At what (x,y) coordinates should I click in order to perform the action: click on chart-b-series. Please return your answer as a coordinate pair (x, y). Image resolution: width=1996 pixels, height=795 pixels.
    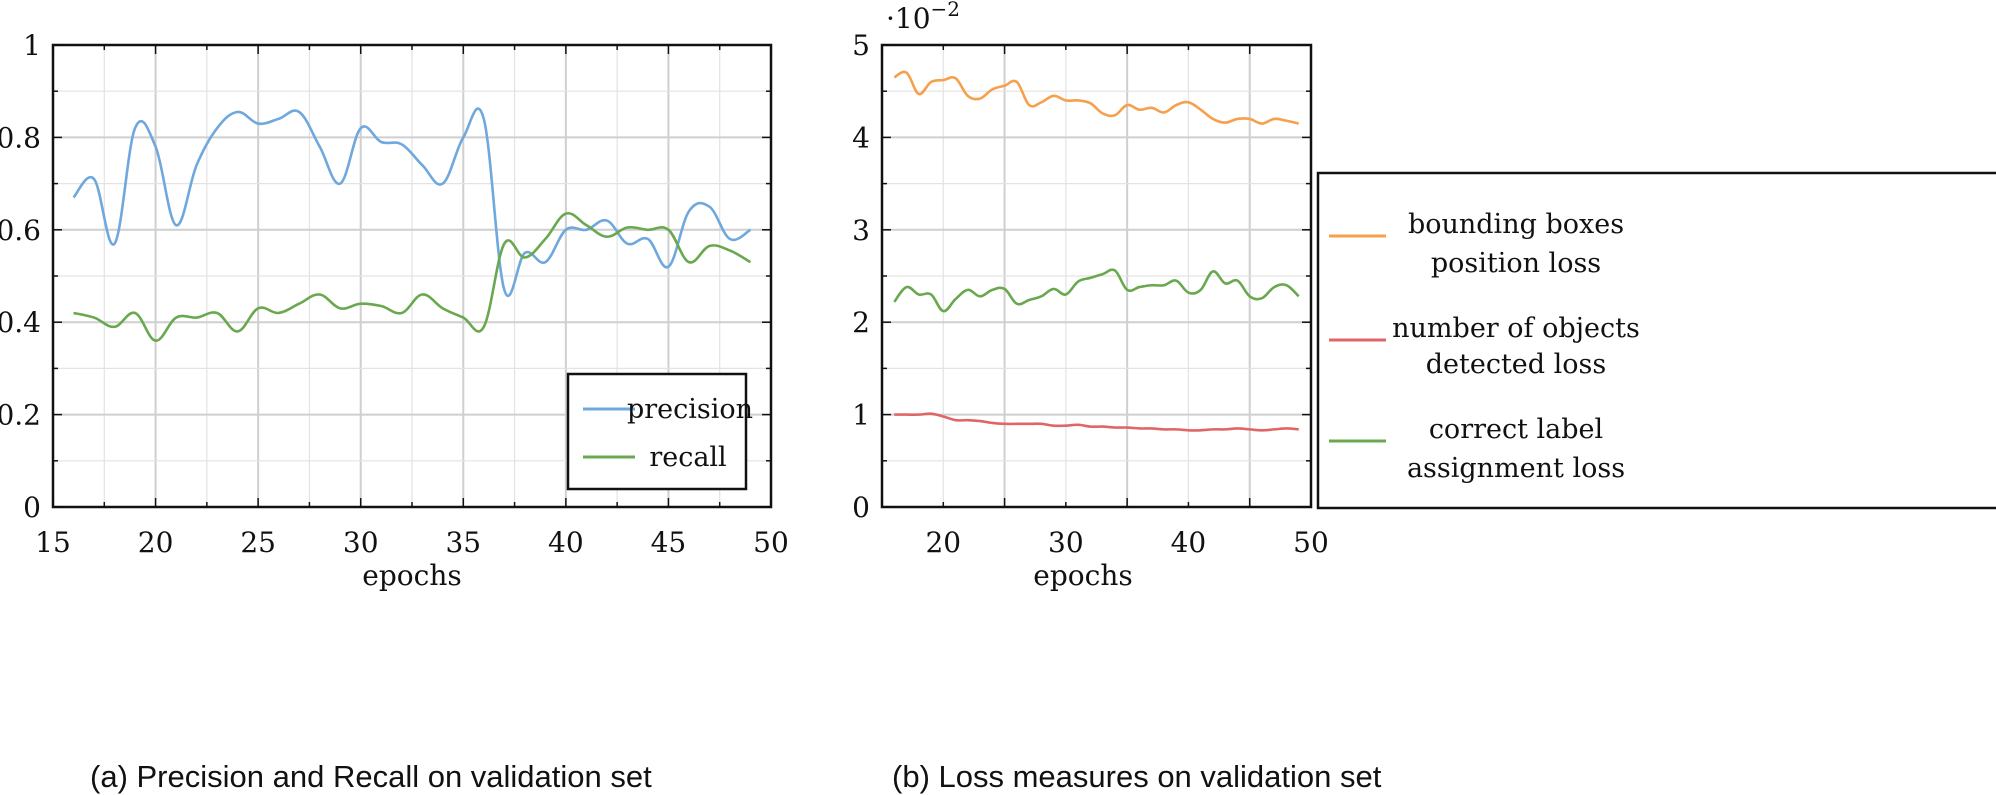
    Looking at the image, I should click on (1096, 251).